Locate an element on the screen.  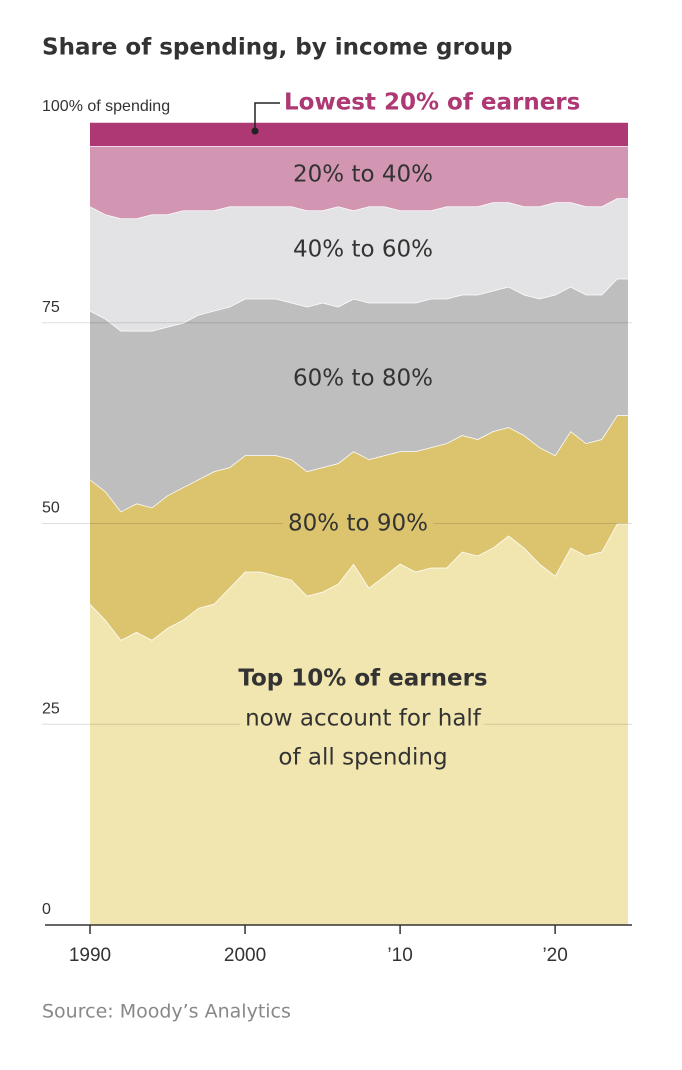
y-tick-label: 75 is located at coordinates (51, 307).